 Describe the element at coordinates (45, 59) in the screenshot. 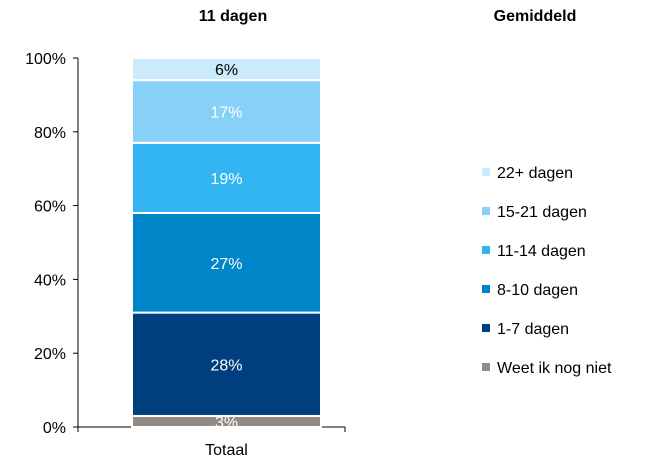

I see `y-tick-label: 100%` at that location.